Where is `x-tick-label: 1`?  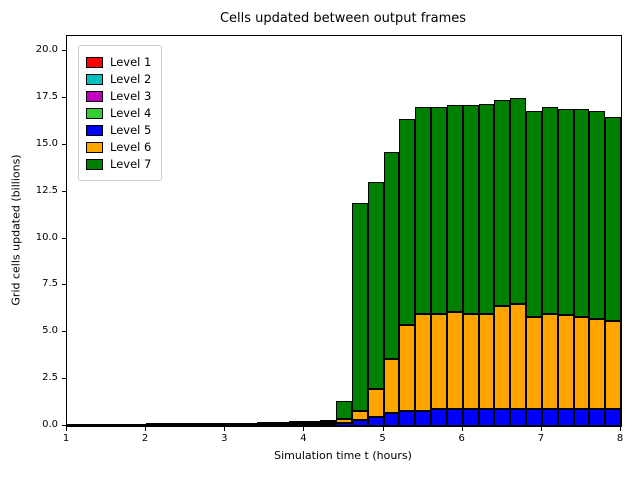 x-tick-label: 1 is located at coordinates (66, 438).